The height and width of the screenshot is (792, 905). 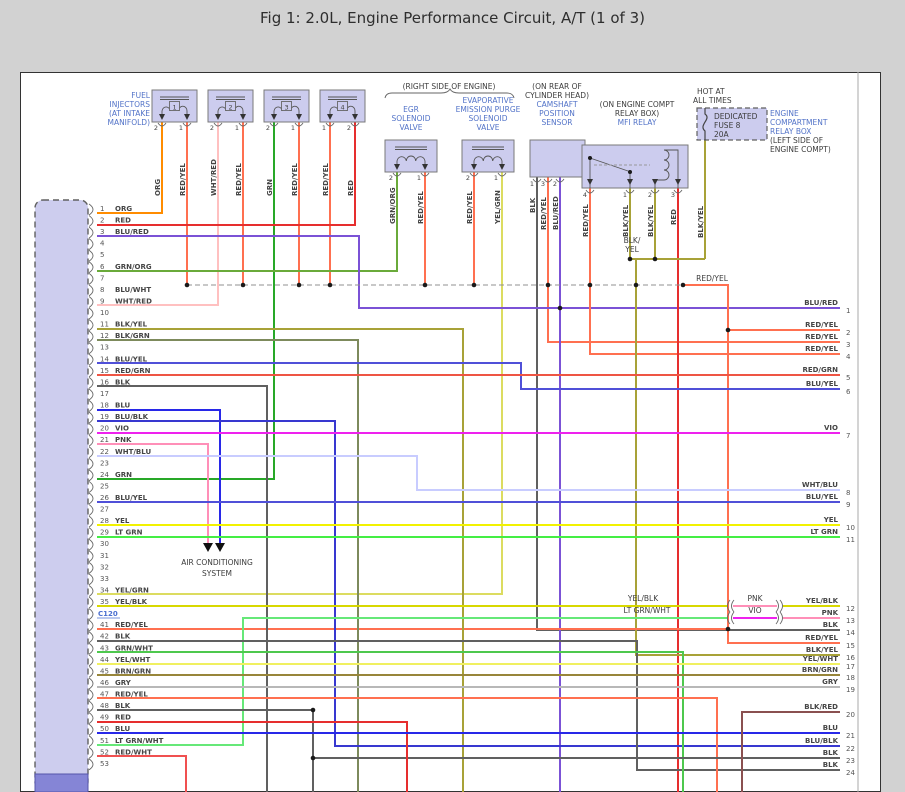 What do you see at coordinates (104, 498) in the screenshot?
I see `pin-number: 26` at bounding box center [104, 498].